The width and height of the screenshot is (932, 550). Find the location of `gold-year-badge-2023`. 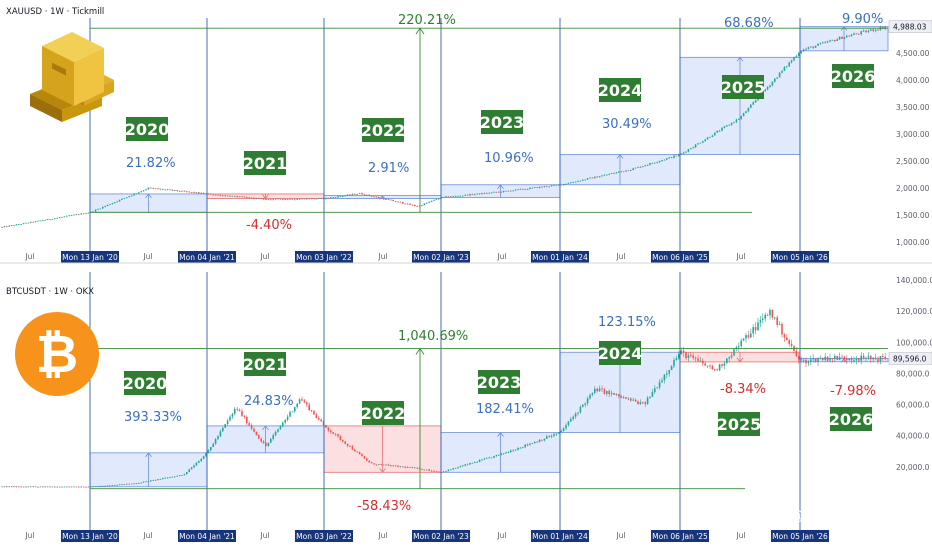

gold-year-badge-2023 is located at coordinates (502, 122).